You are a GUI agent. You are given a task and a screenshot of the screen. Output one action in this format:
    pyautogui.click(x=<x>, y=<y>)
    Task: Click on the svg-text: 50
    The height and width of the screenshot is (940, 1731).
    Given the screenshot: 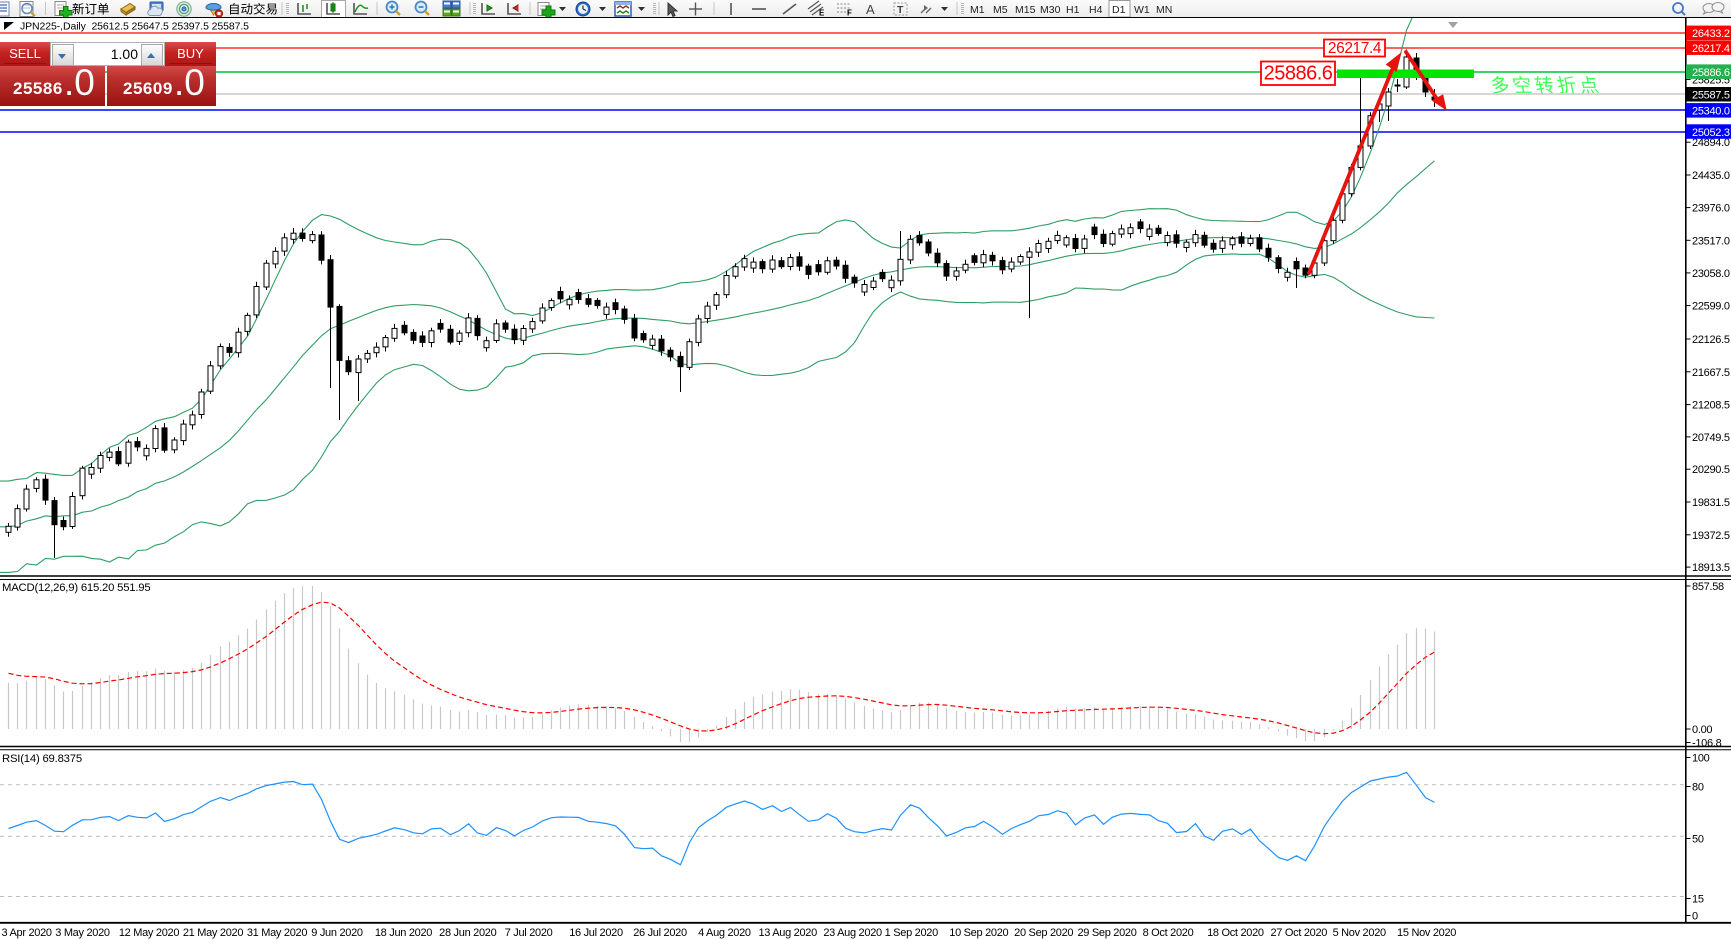 What is the action you would take?
    pyautogui.click(x=1698, y=840)
    